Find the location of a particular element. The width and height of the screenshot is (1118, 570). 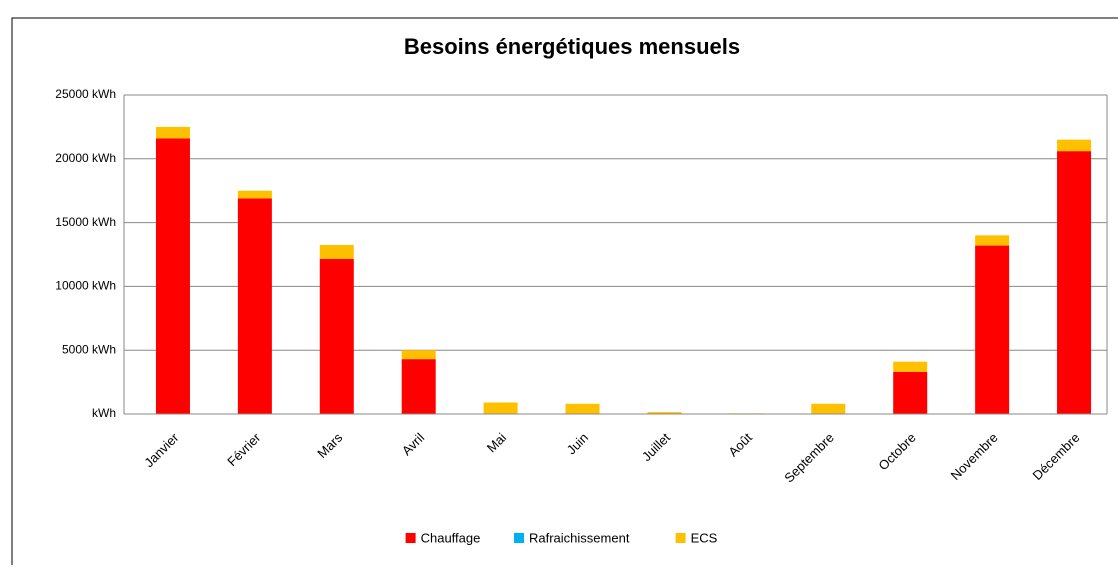

y-tick-label: 10000 kWh is located at coordinates (85, 286).